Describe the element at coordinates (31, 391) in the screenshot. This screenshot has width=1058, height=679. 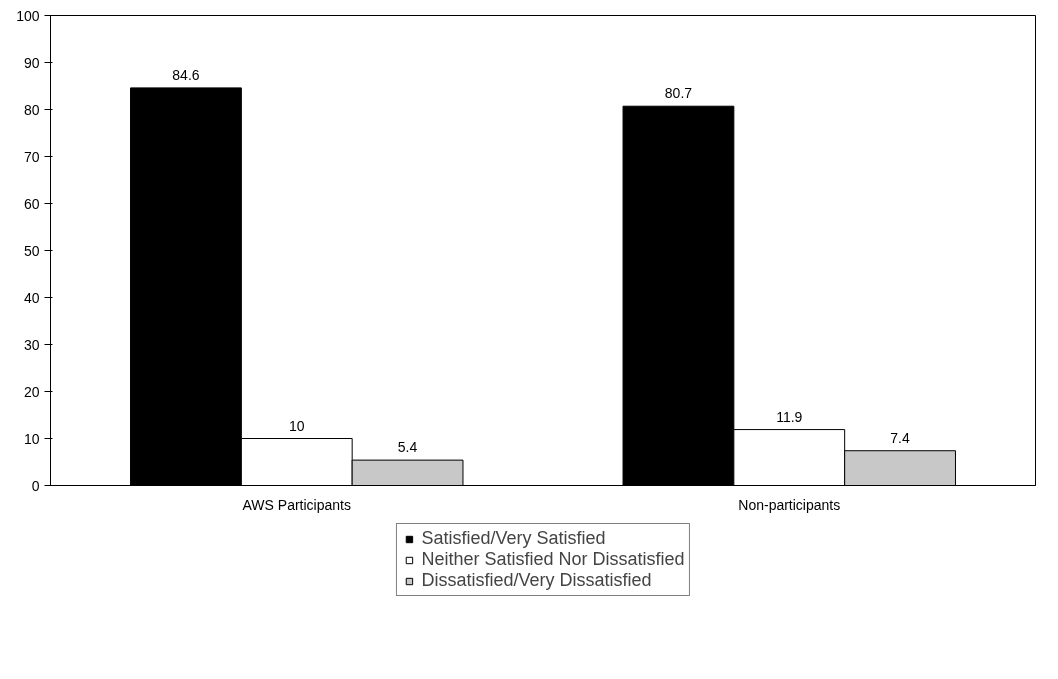
I see `y-tick-label: 20` at that location.